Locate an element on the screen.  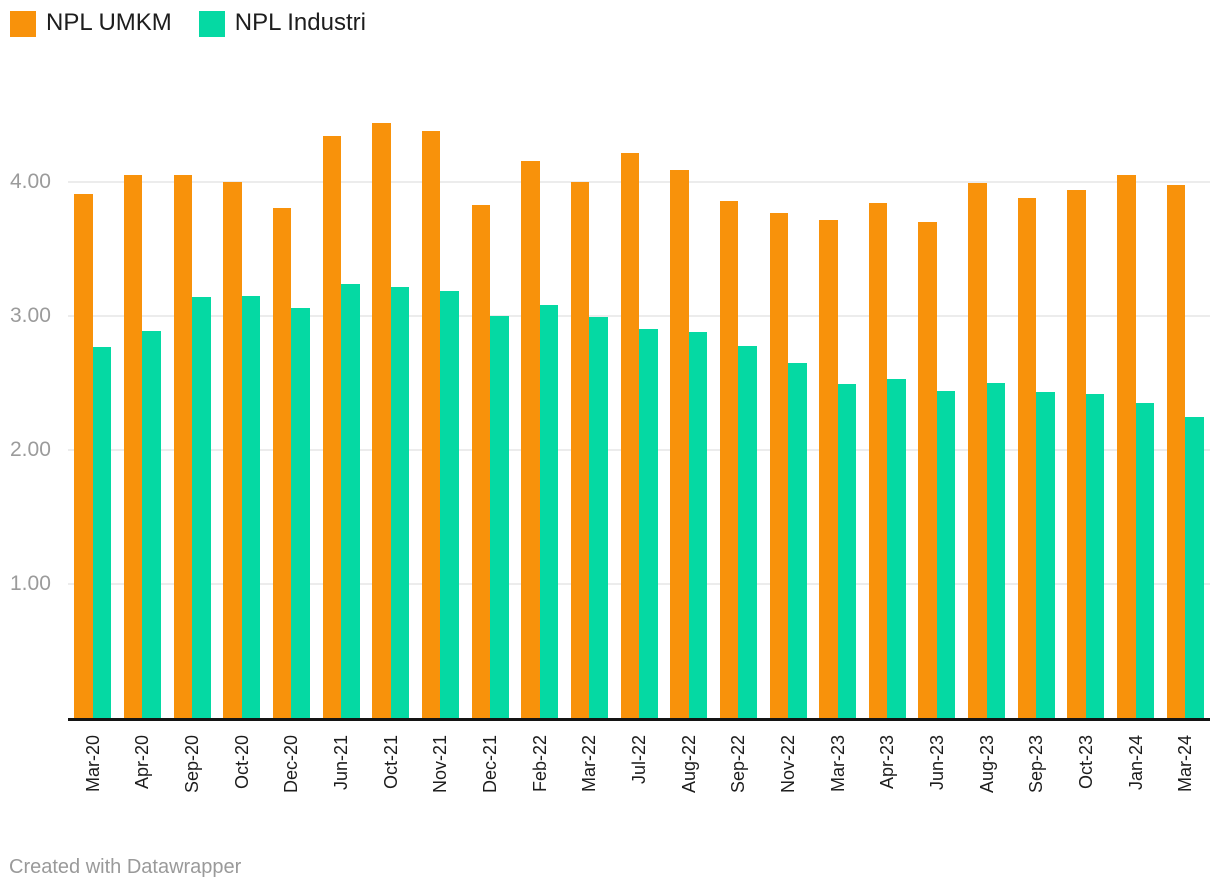
x-tick-dec-20: Dec-20 is located at coordinates (292, 777).